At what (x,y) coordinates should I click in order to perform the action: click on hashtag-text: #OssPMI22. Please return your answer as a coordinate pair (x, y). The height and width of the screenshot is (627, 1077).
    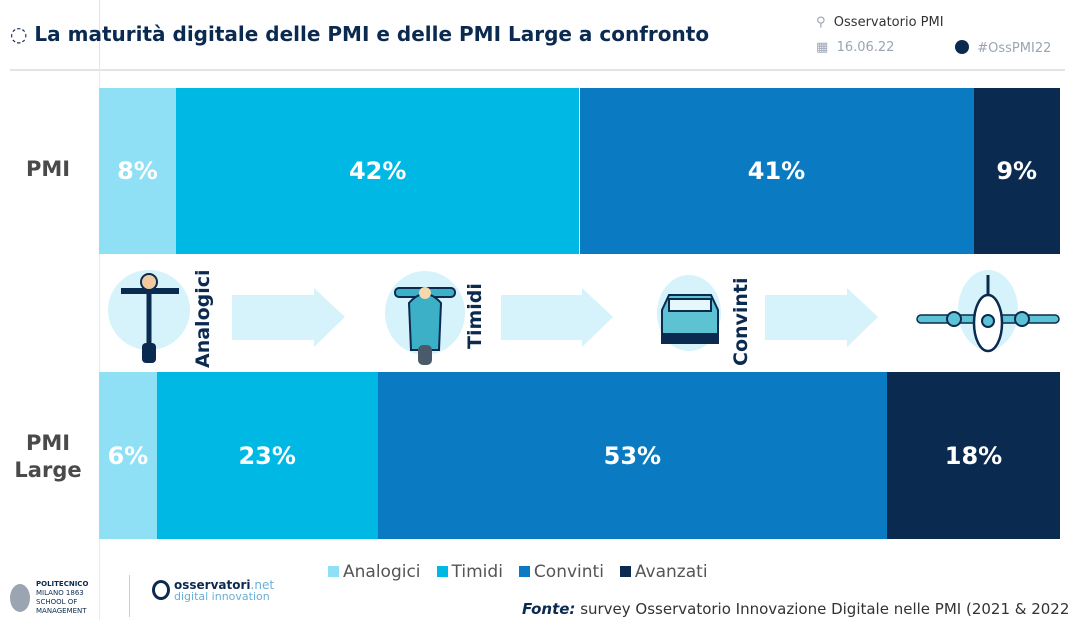
    Looking at the image, I should click on (1014, 48).